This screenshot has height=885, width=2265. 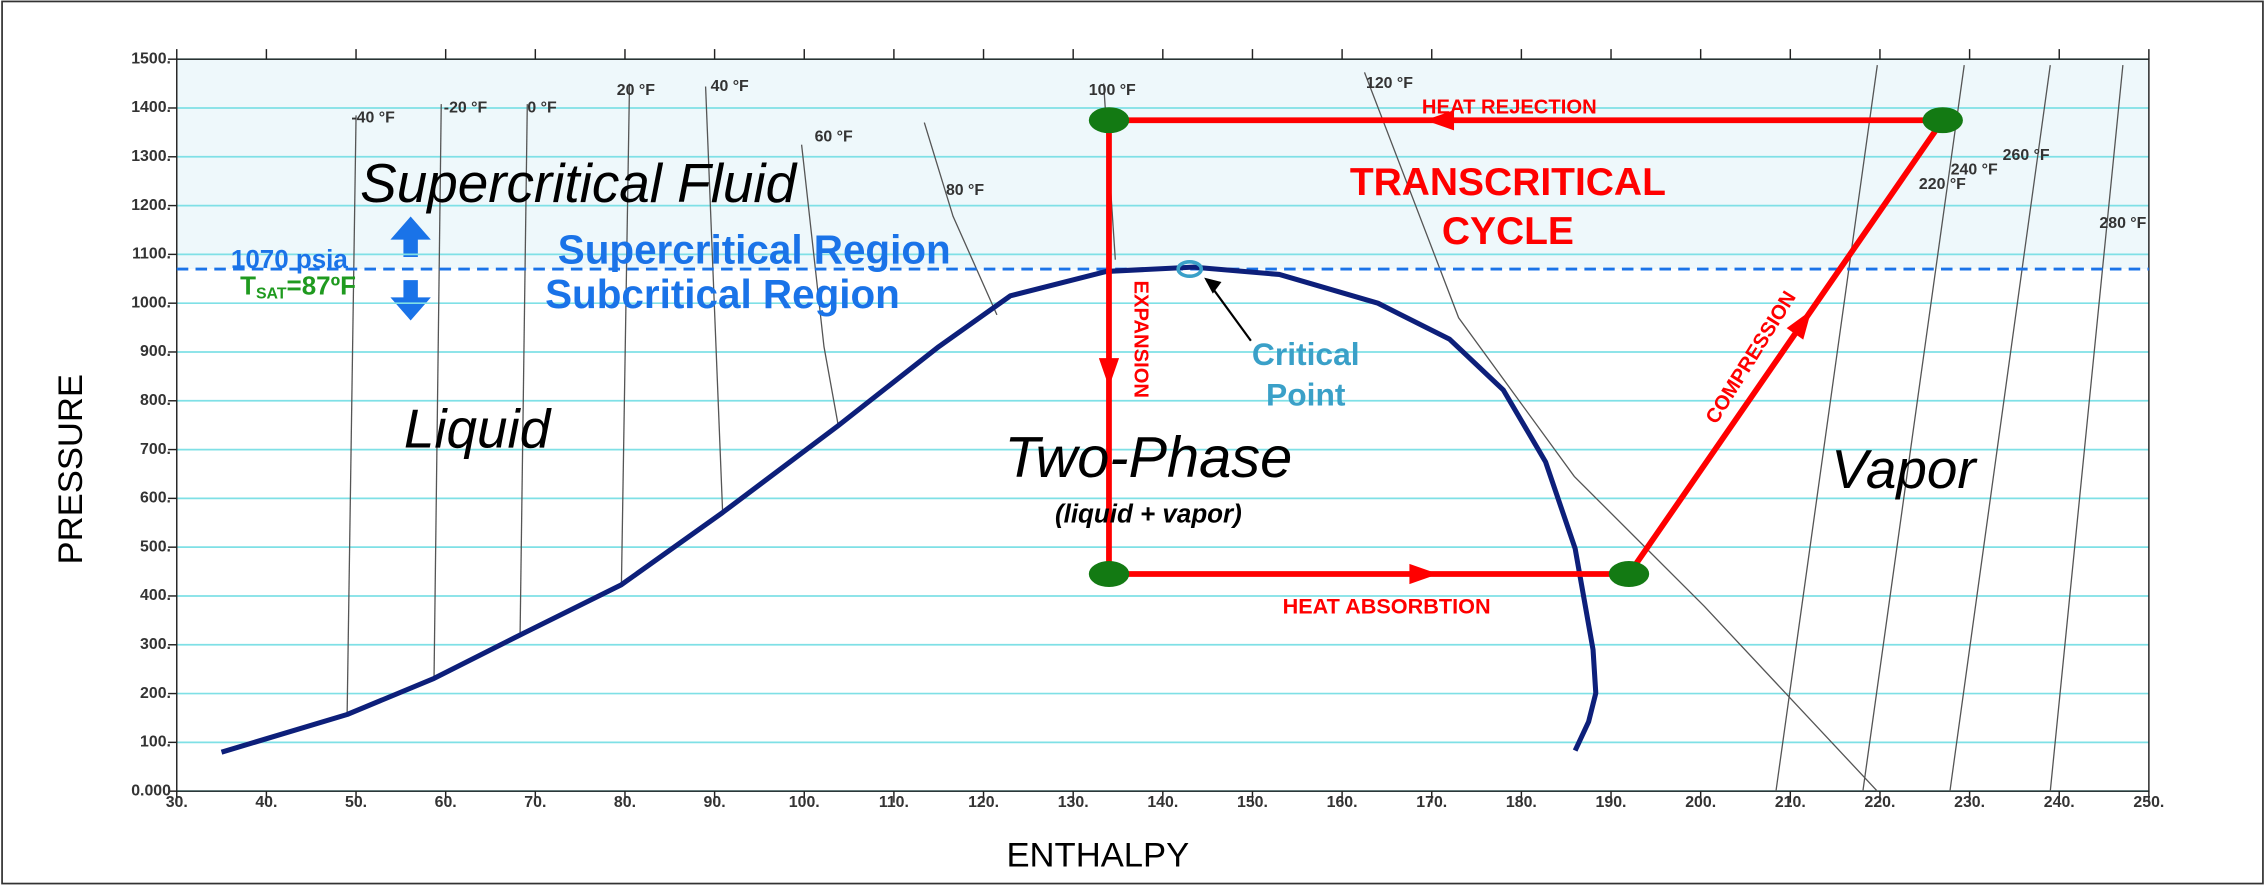 What do you see at coordinates (177, 802) in the screenshot?
I see `x-tick-label: 30.` at bounding box center [177, 802].